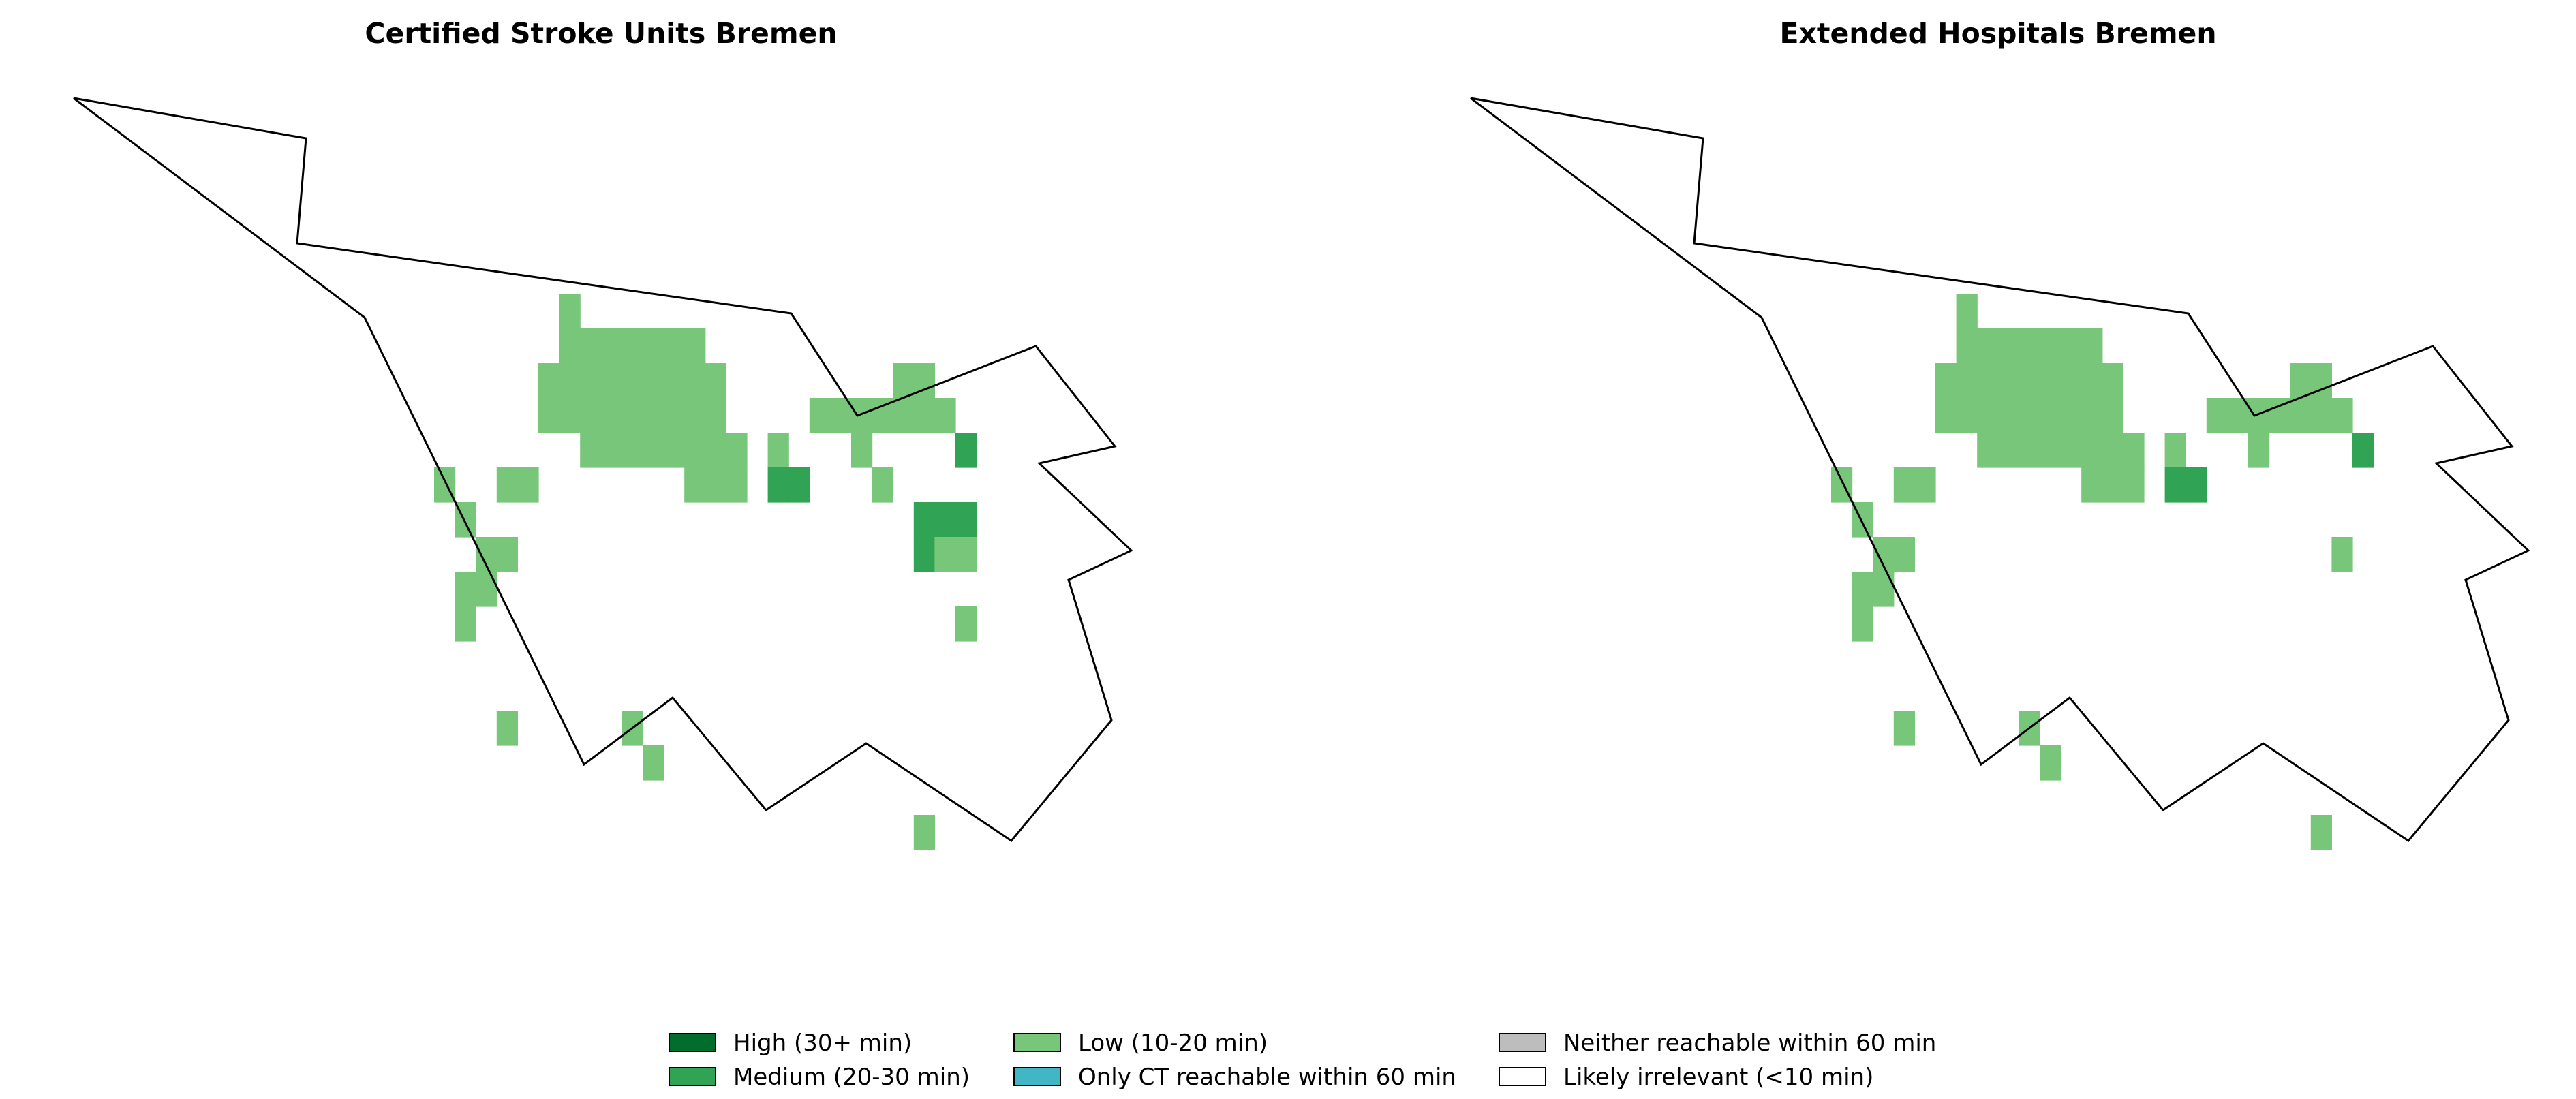 This screenshot has width=2576, height=1099. I want to click on legend-item-low: Low (10-20 min), so click(1140, 1043).